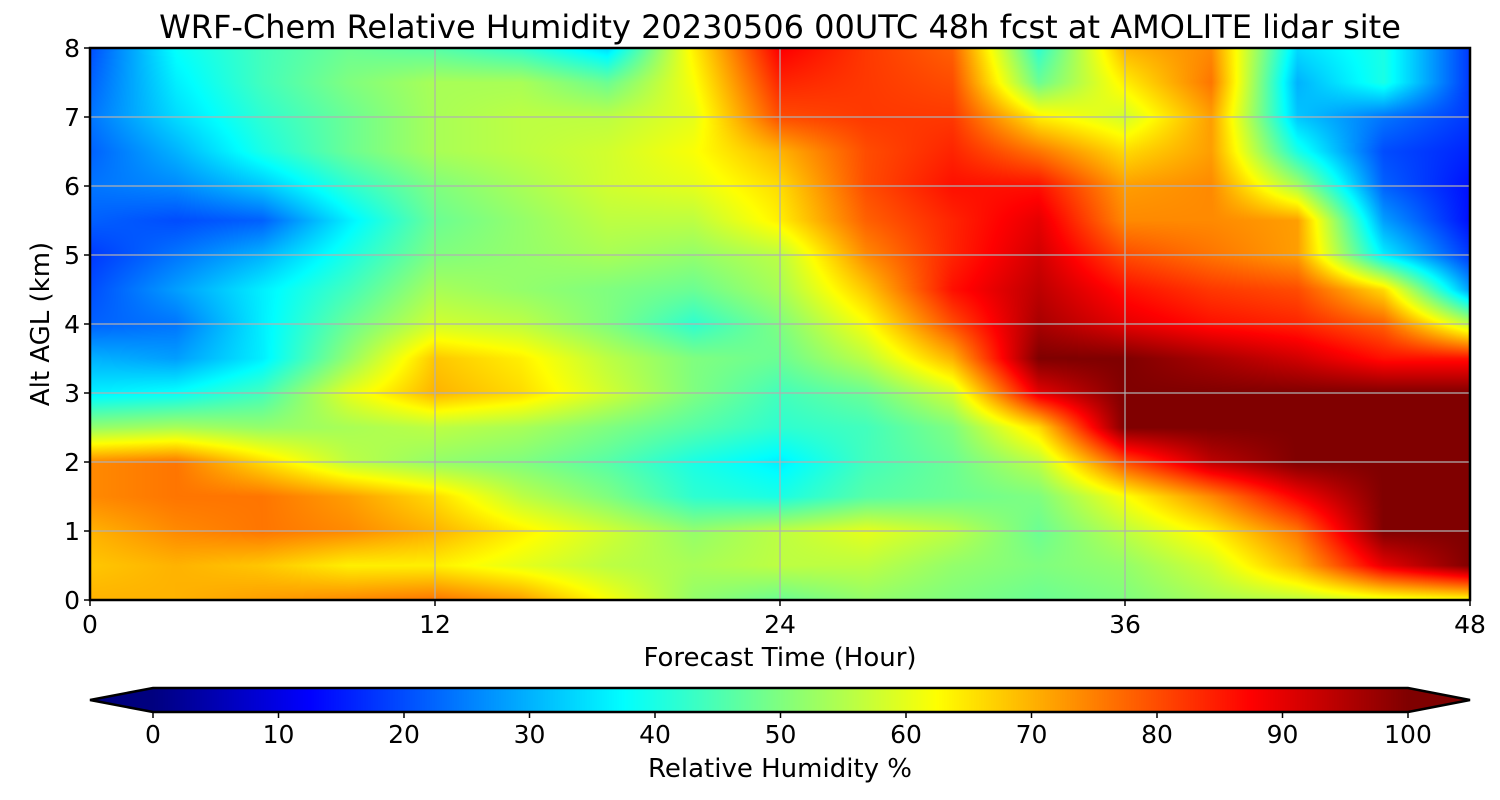  What do you see at coordinates (72, 462) in the screenshot?
I see `y-tick-label: 2` at bounding box center [72, 462].